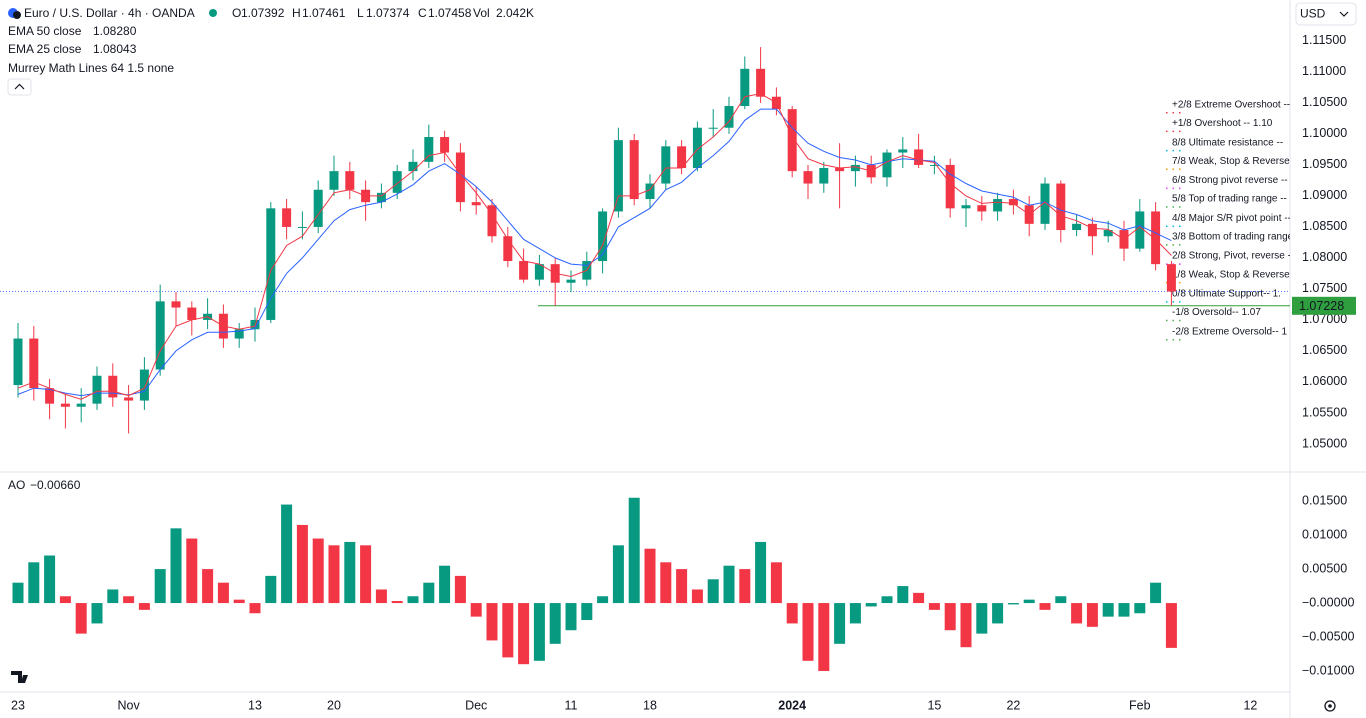  Describe the element at coordinates (1324, 288) in the screenshot. I see `y-tick-label: 1.07500` at that location.